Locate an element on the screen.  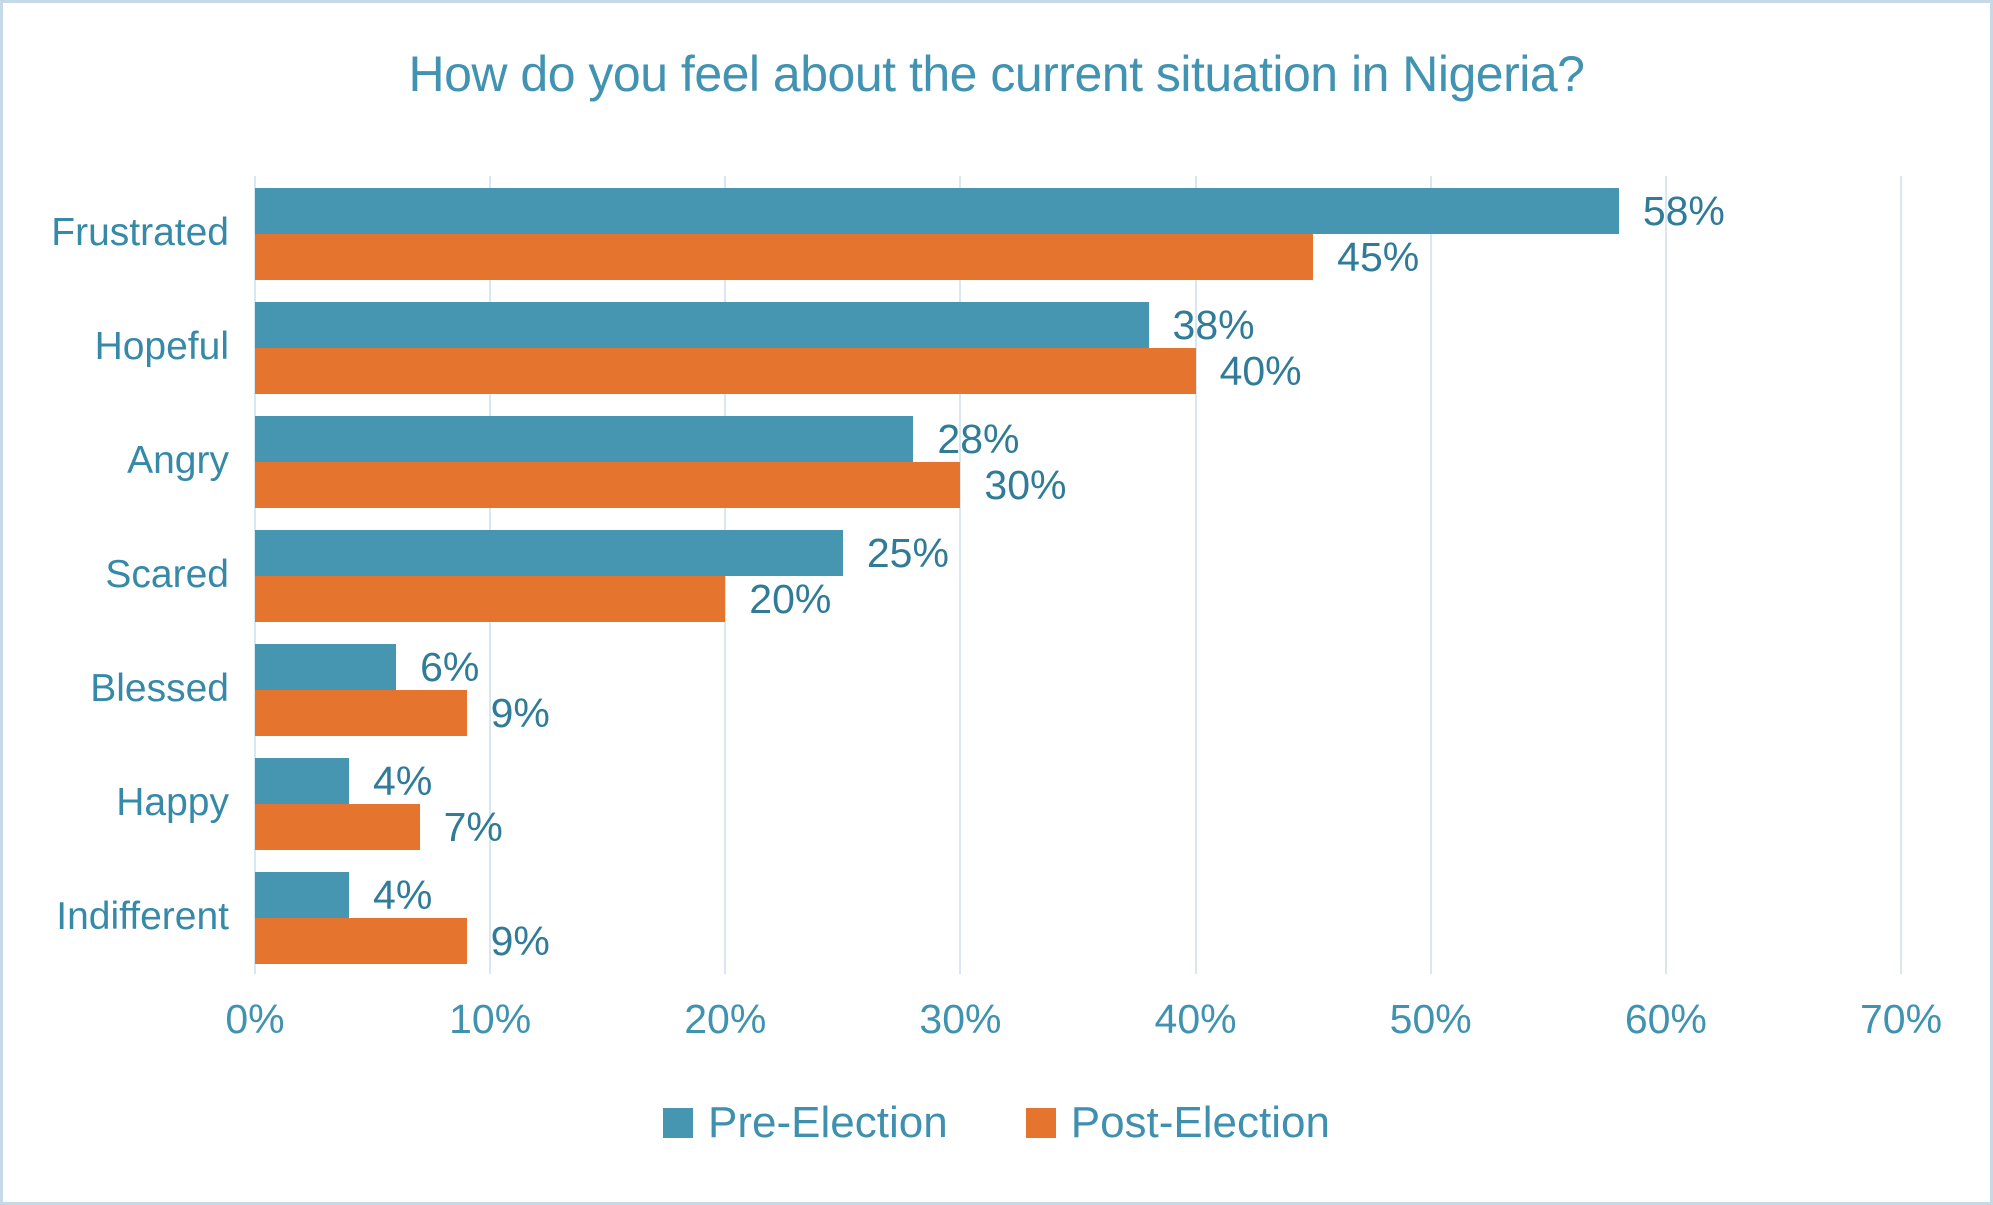
bar-post-election-scared is located at coordinates (490, 599).